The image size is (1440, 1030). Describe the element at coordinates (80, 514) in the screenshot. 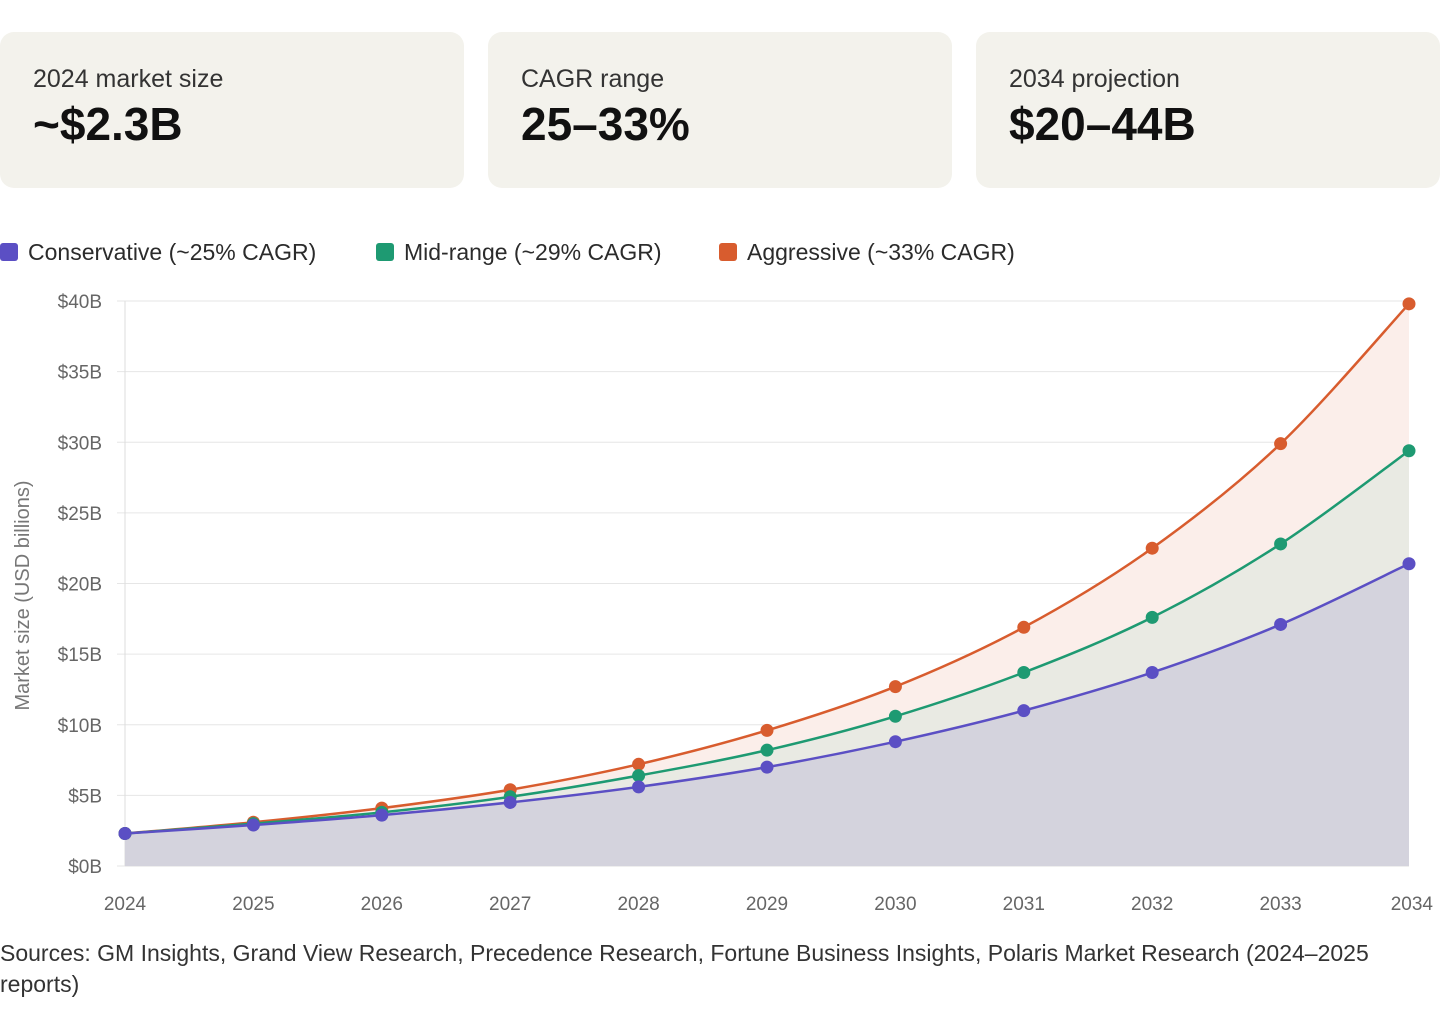

I see `y-tick-label: $25B` at that location.